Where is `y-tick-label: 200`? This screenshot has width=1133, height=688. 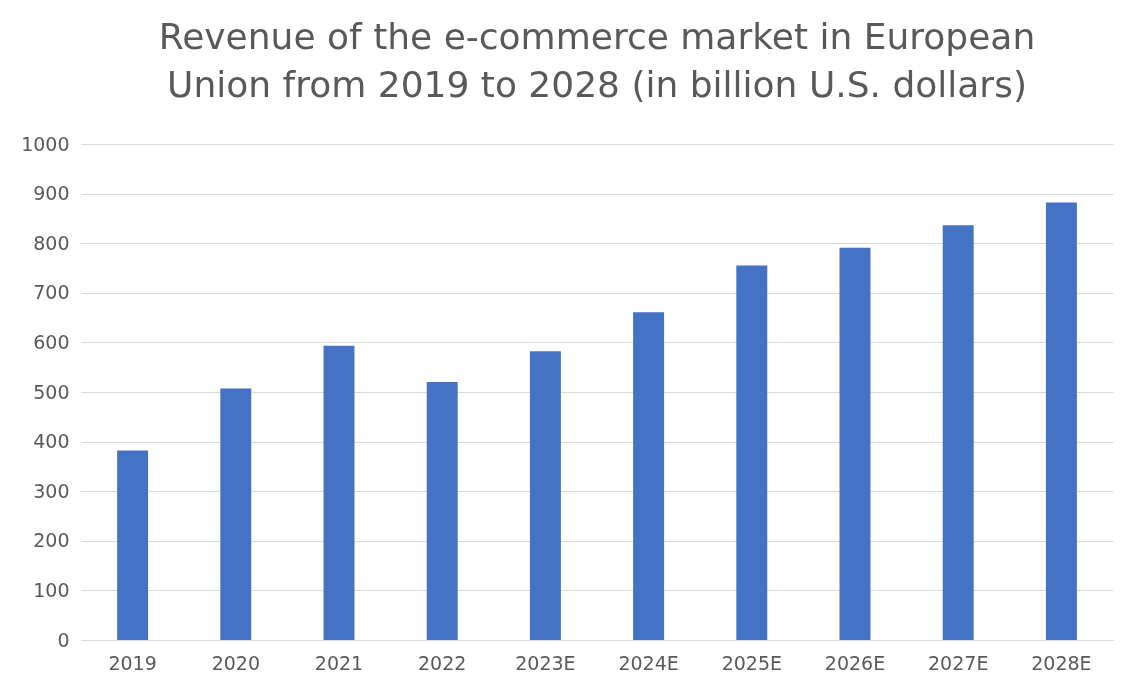 y-tick-label: 200 is located at coordinates (51, 540).